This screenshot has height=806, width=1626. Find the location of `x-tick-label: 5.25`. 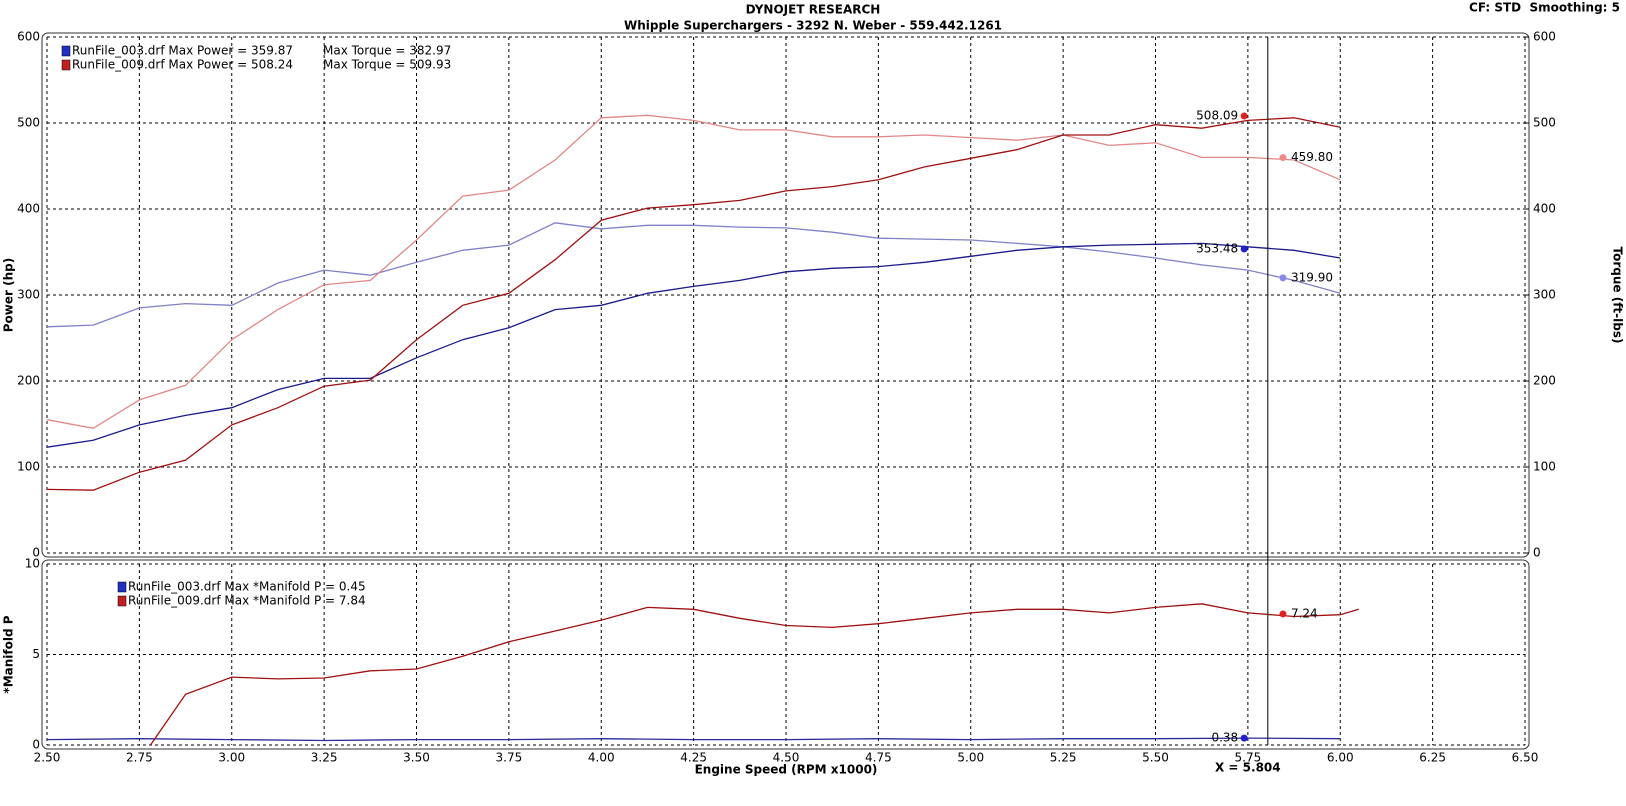

x-tick-label: 5.25 is located at coordinates (1063, 758).